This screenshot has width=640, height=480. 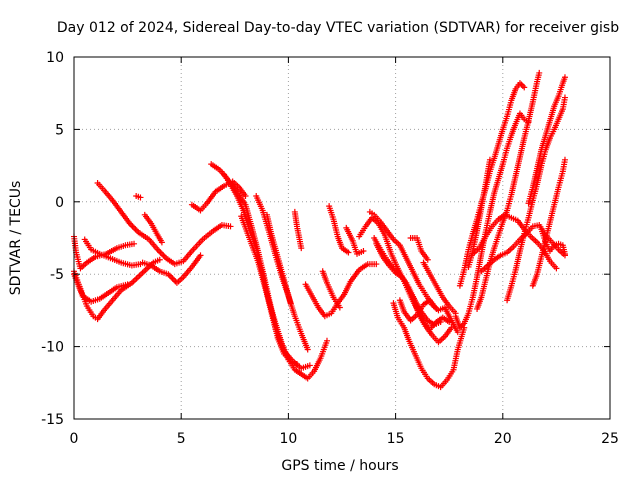 I want to click on y-tick-label: -5, so click(x=57, y=275).